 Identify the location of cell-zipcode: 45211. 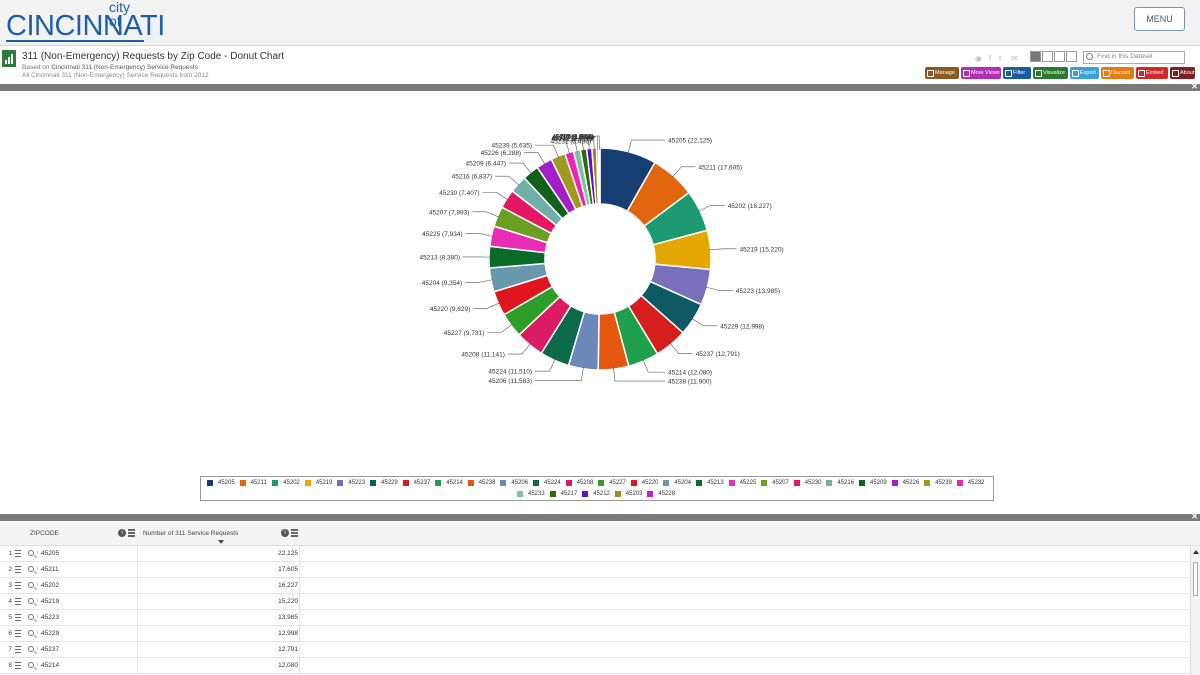
(50, 569).